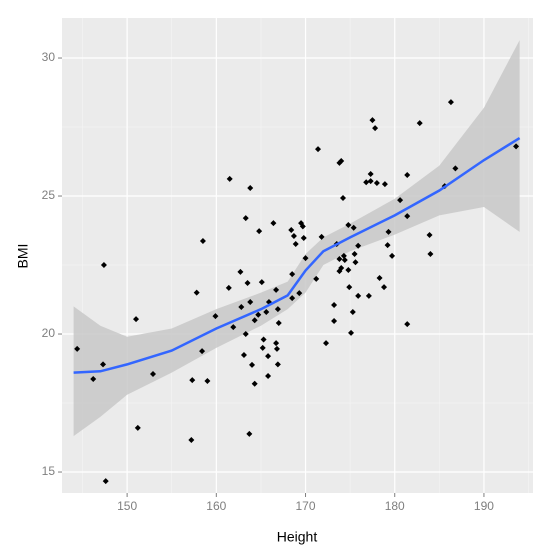 This screenshot has width=558, height=557. I want to click on x-tick-label: 150, so click(127, 506).